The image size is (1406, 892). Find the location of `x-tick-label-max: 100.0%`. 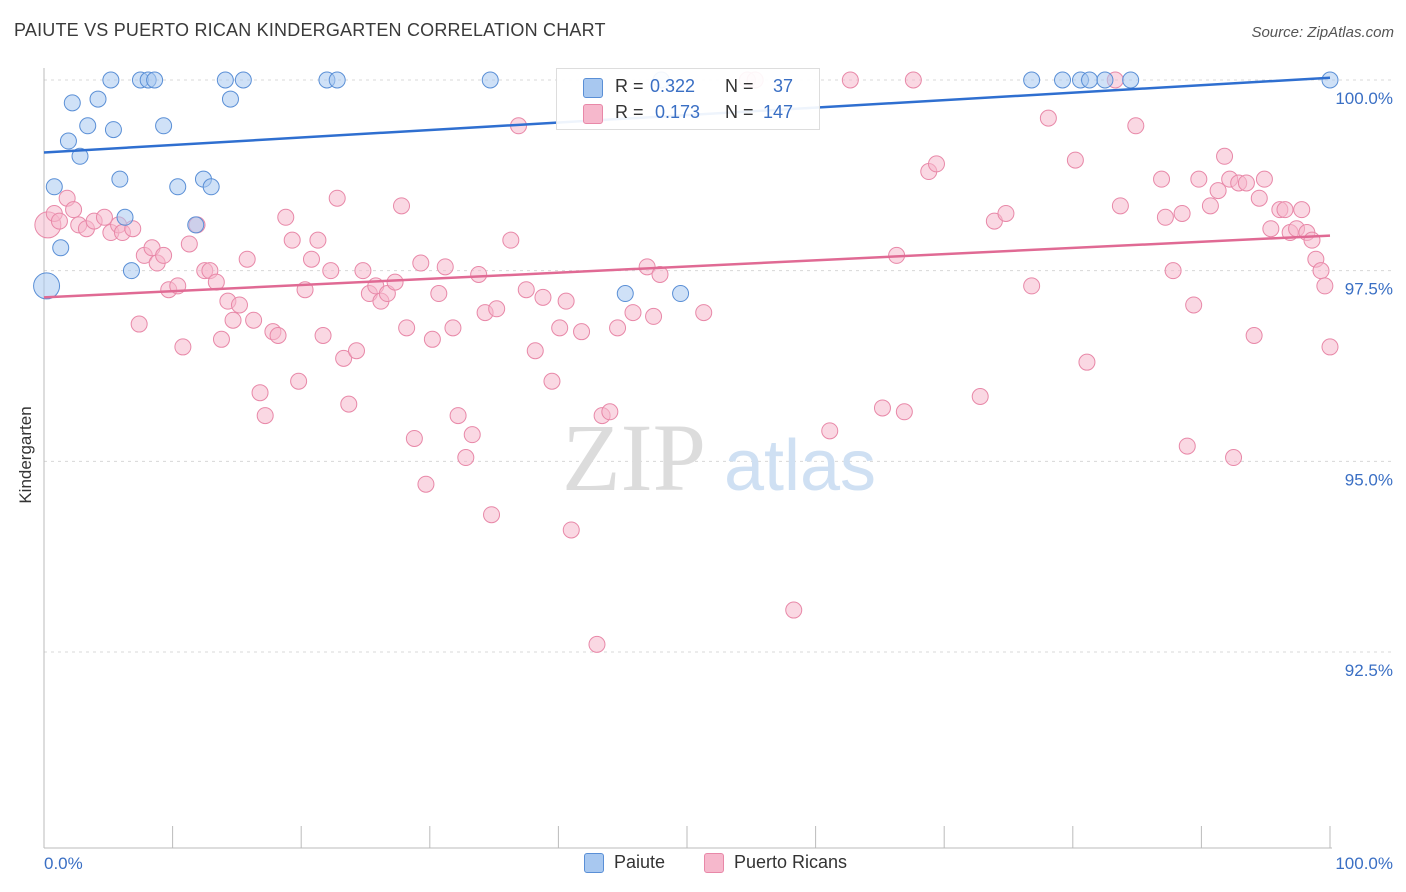

x-tick-label-max: 100.0% is located at coordinates (1364, 863).